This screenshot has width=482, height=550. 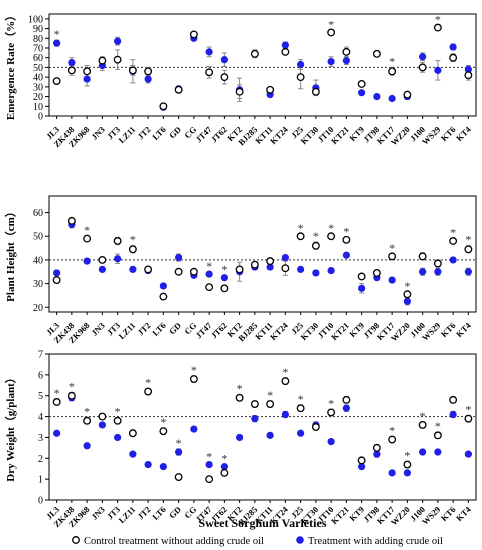 What do you see at coordinates (38, 97) in the screenshot?
I see `y-tick-label: 20` at bounding box center [38, 97].